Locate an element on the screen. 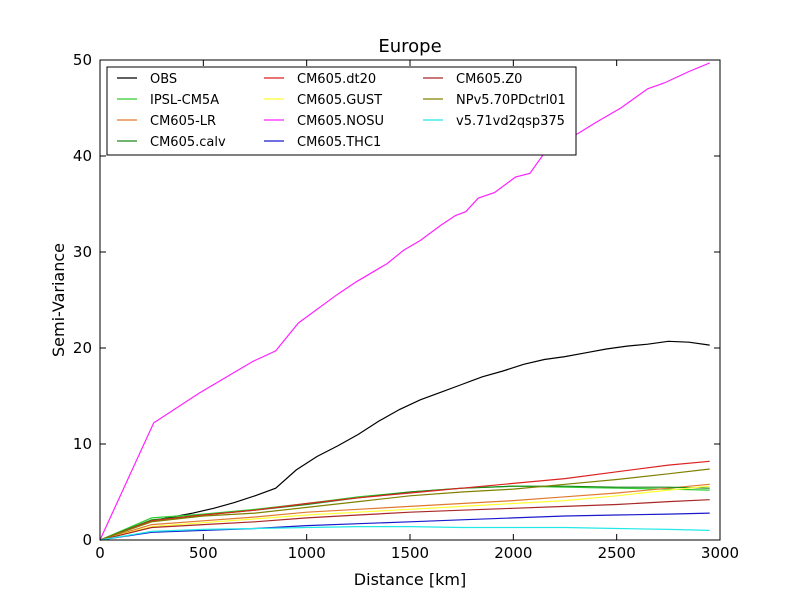 The width and height of the screenshot is (800, 600). x-tick-label-1: 500 is located at coordinates (203, 553).